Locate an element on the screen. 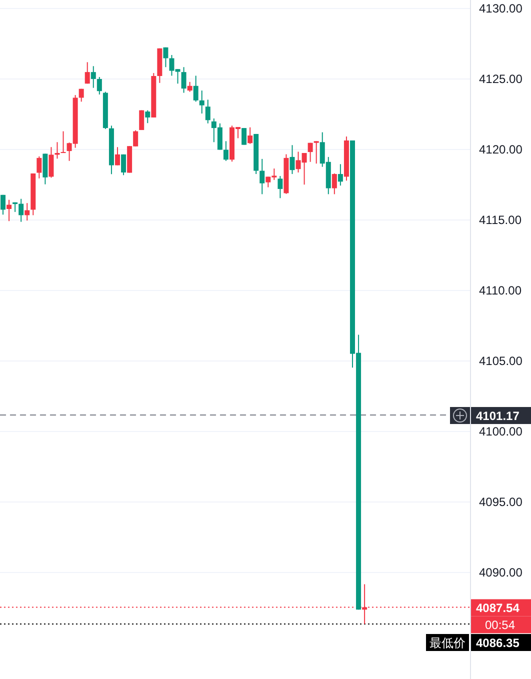 The image size is (531, 679). annotation: 最低价 is located at coordinates (448, 643).